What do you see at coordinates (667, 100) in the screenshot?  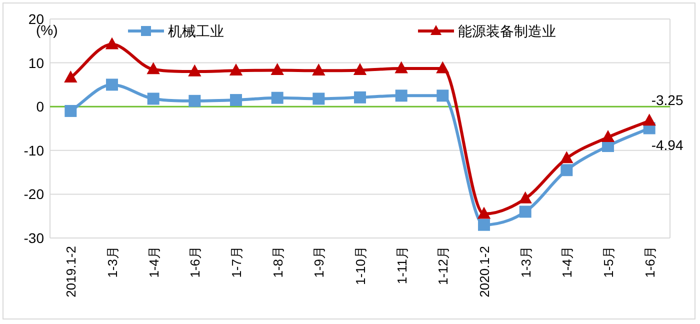 I see `value-label: -3.25` at bounding box center [667, 100].